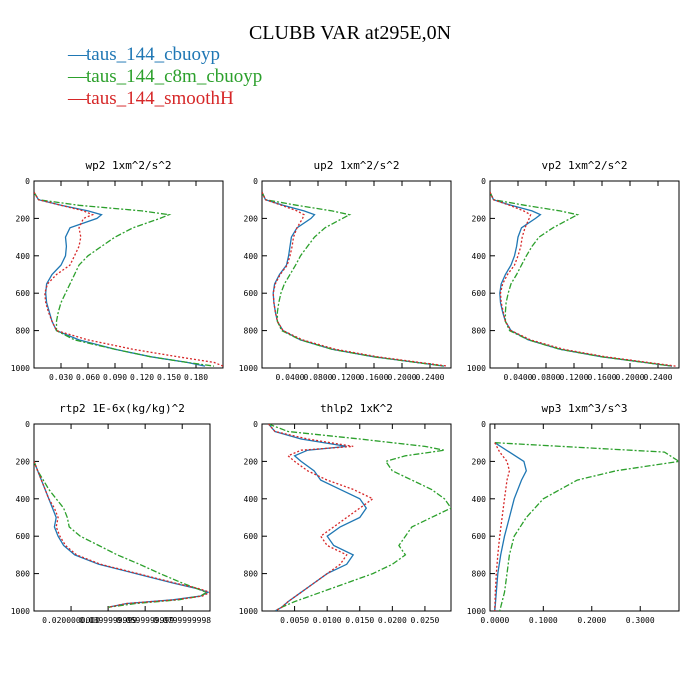 This screenshot has height=700, width=700. Describe the element at coordinates (88, 377) in the screenshot. I see `x-tick-label: 0.060` at that location.